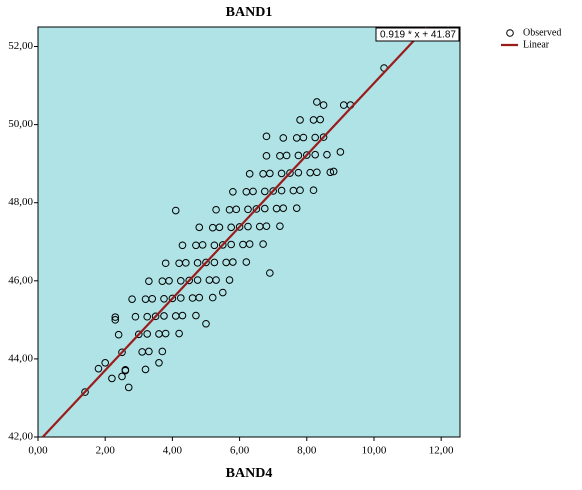  I want to click on x-tick-label: 12,00, so click(441, 451).